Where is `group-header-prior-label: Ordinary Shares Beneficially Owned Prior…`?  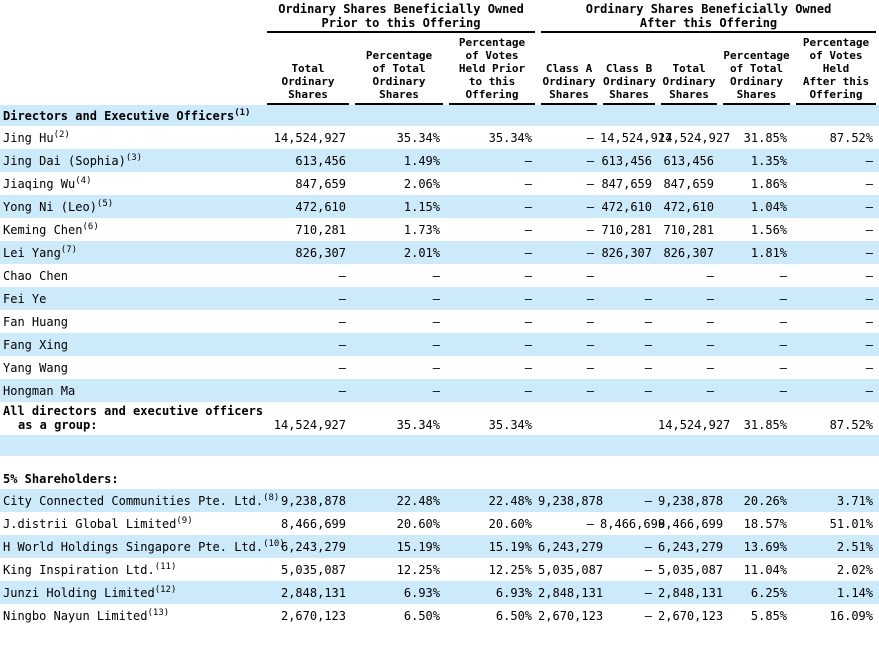
group-header-prior-label: Ordinary Shares Beneficially Owned Prior… is located at coordinates (401, 16).